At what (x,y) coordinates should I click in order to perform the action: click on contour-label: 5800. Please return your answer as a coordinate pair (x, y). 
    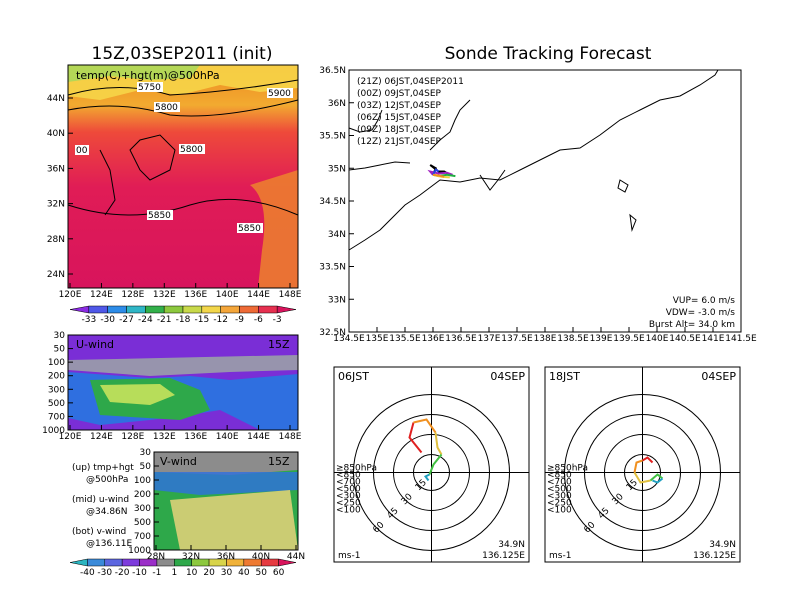
    Looking at the image, I should click on (166, 108).